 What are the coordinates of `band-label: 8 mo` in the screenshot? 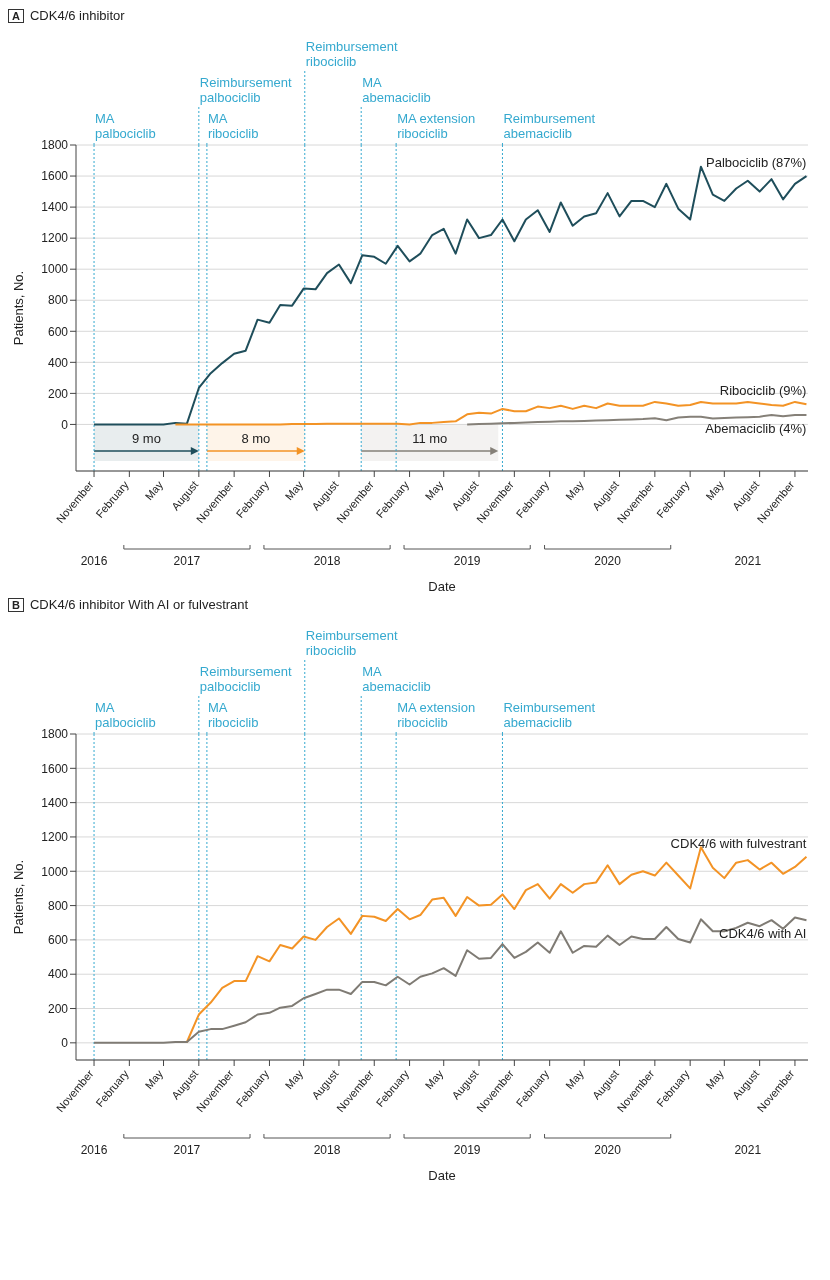 It's located at (256, 438).